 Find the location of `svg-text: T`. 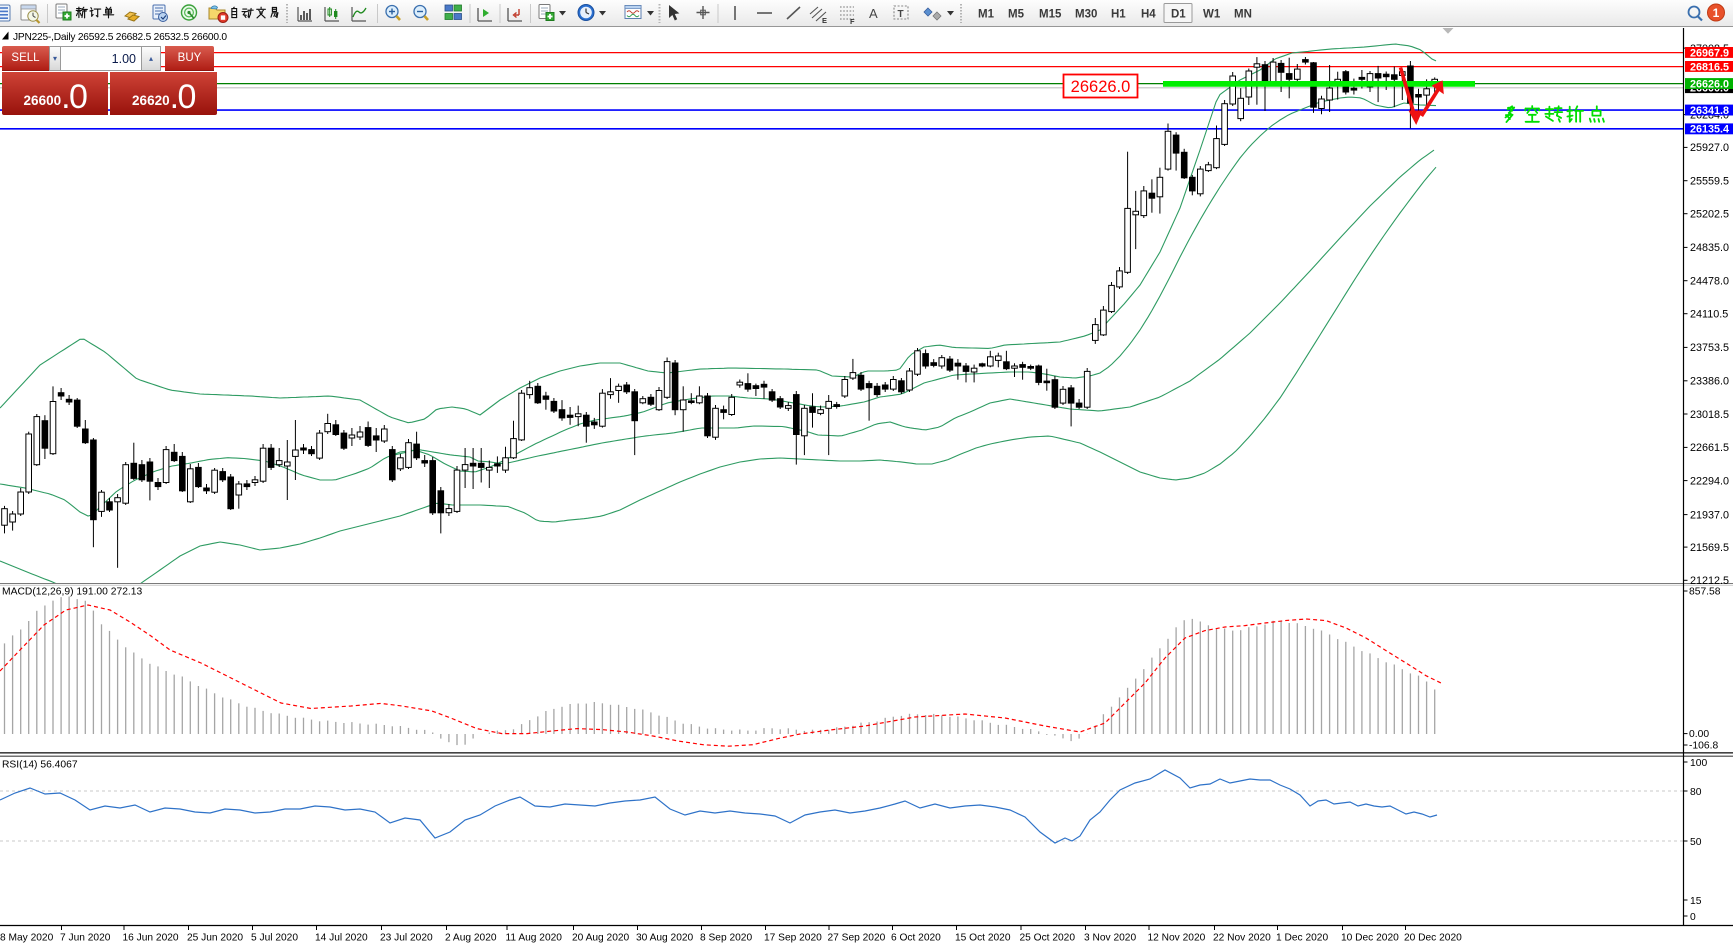

svg-text: T is located at coordinates (901, 14).